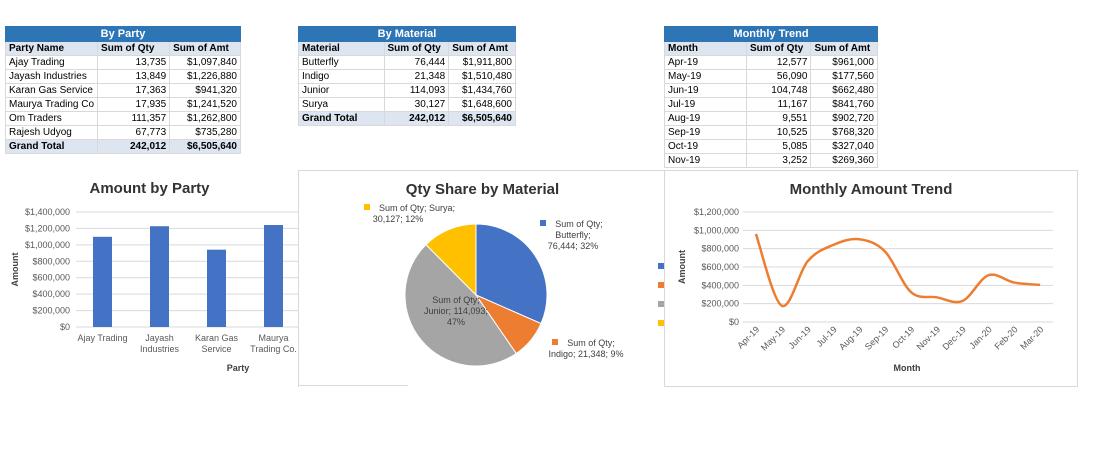 Image resolution: width=1100 pixels, height=466 pixels. Describe the element at coordinates (844, 62) in the screenshot. I see `table-cell: $961,000` at that location.